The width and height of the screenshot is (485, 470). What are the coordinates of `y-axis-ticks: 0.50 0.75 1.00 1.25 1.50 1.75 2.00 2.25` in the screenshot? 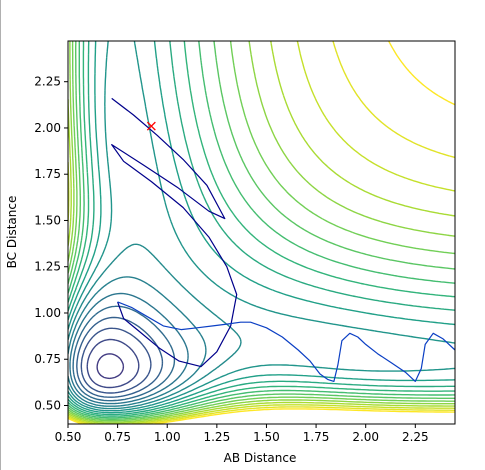 It's located at (51, 243).